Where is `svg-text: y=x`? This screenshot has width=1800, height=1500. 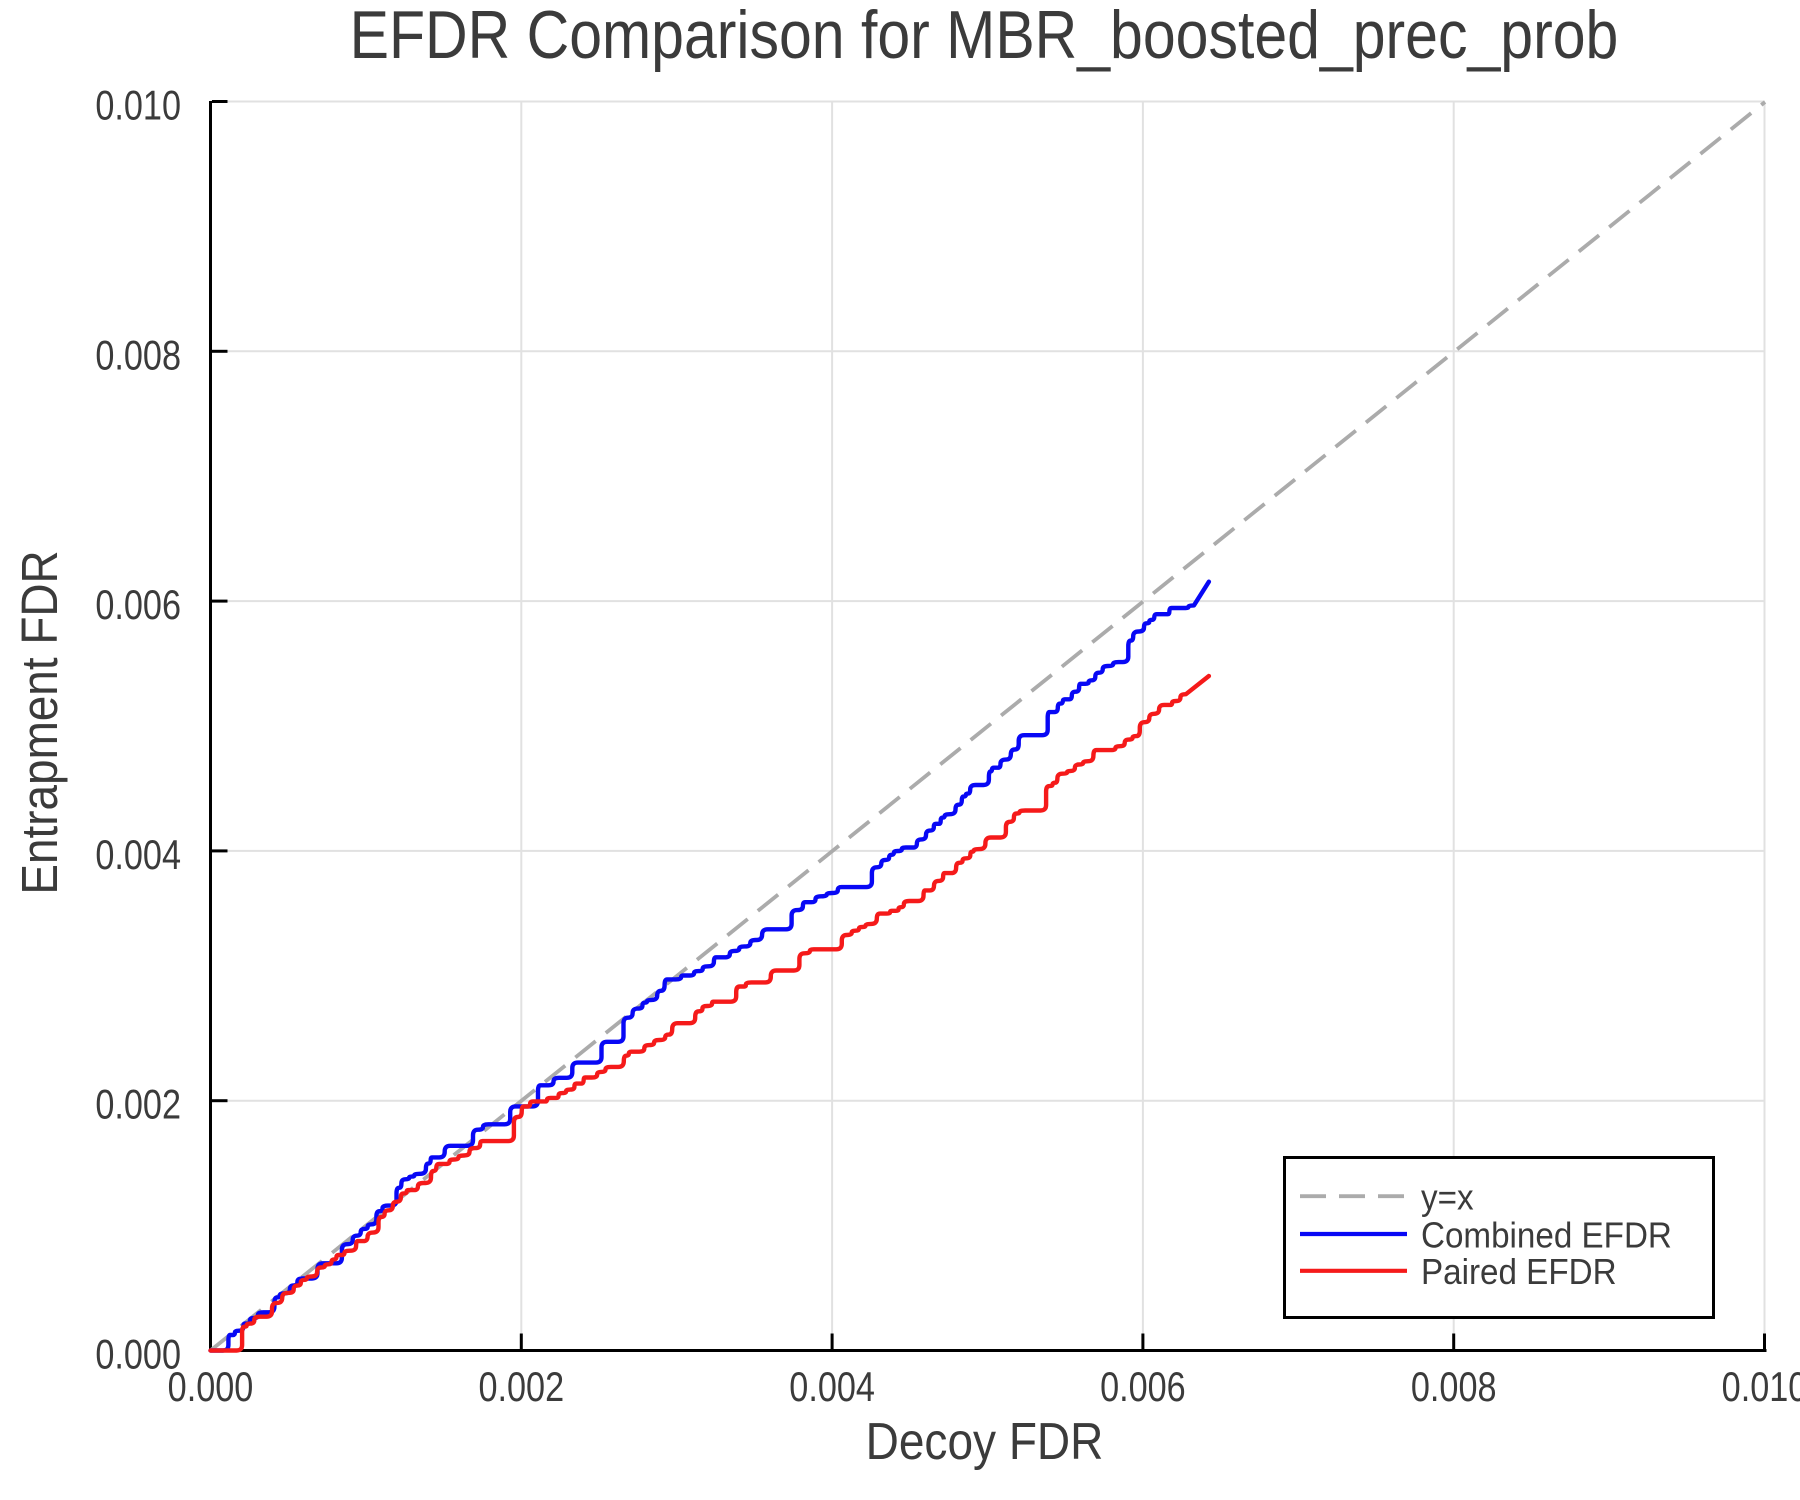 svg-text: y=x is located at coordinates (1447, 1197).